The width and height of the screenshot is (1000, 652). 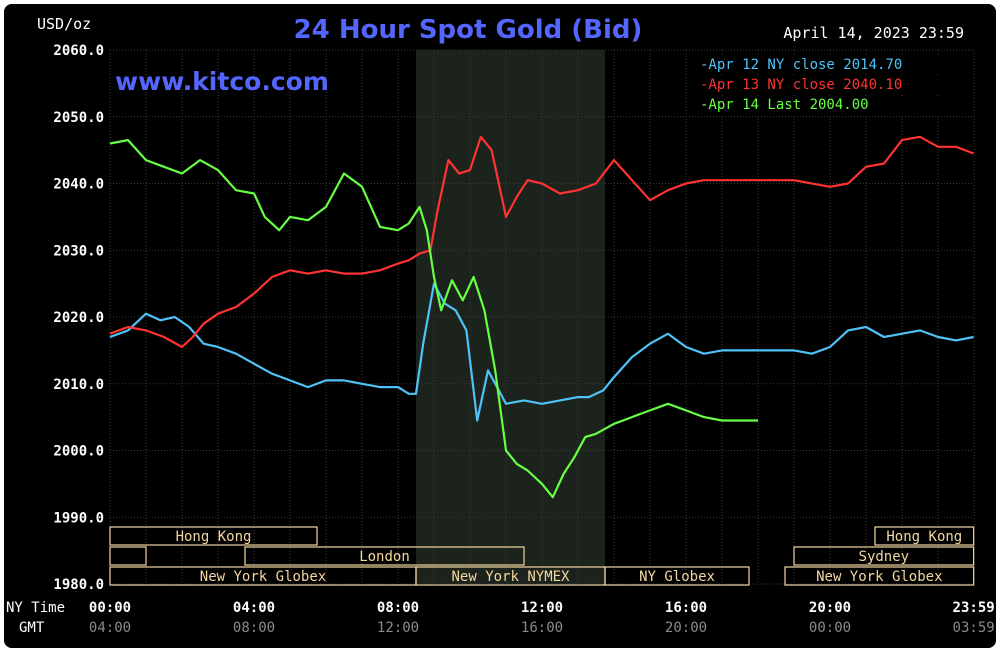 What do you see at coordinates (830, 628) in the screenshot?
I see `gmt-tick: 00:00` at bounding box center [830, 628].